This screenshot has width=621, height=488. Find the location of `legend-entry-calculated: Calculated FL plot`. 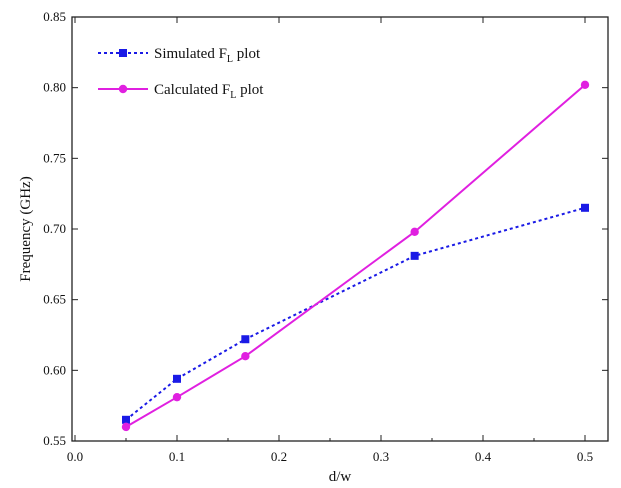

legend-entry-calculated: Calculated FL plot is located at coordinates (181, 91).